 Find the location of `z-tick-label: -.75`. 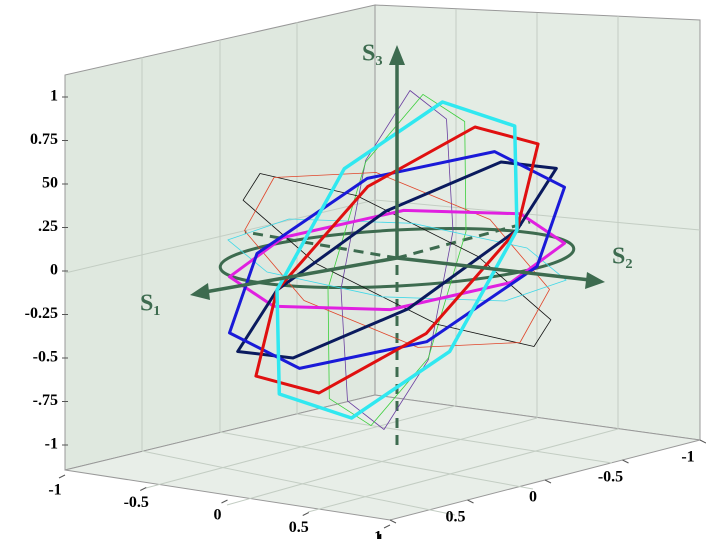

z-tick-label: -.75 is located at coordinates (45, 400).